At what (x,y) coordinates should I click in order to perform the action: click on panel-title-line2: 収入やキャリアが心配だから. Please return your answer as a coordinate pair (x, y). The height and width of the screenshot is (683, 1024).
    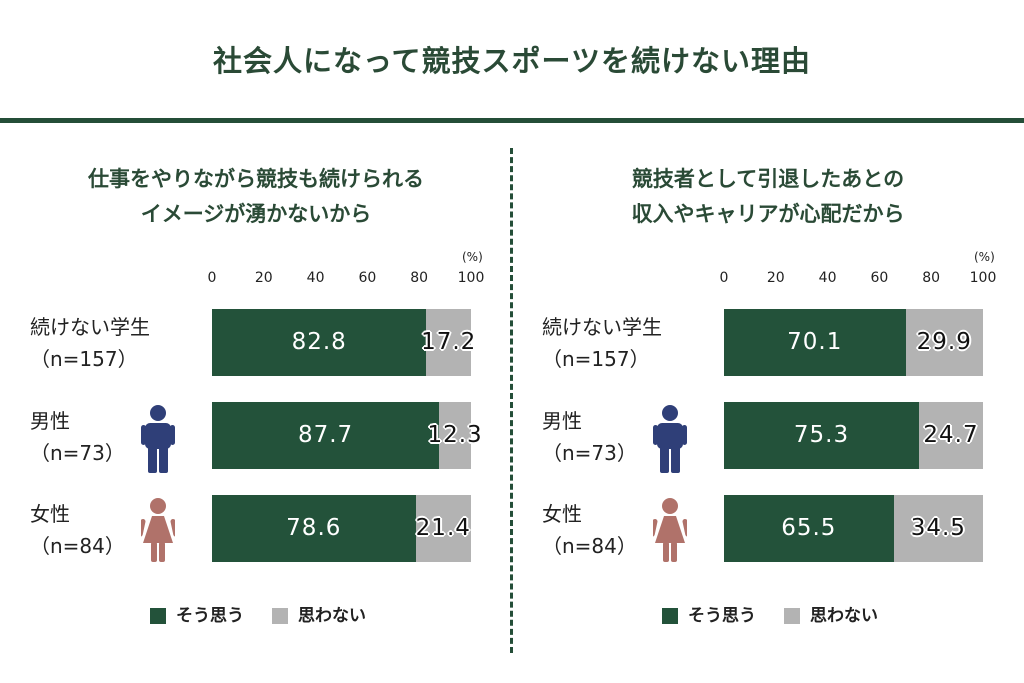
    Looking at the image, I should click on (768, 214).